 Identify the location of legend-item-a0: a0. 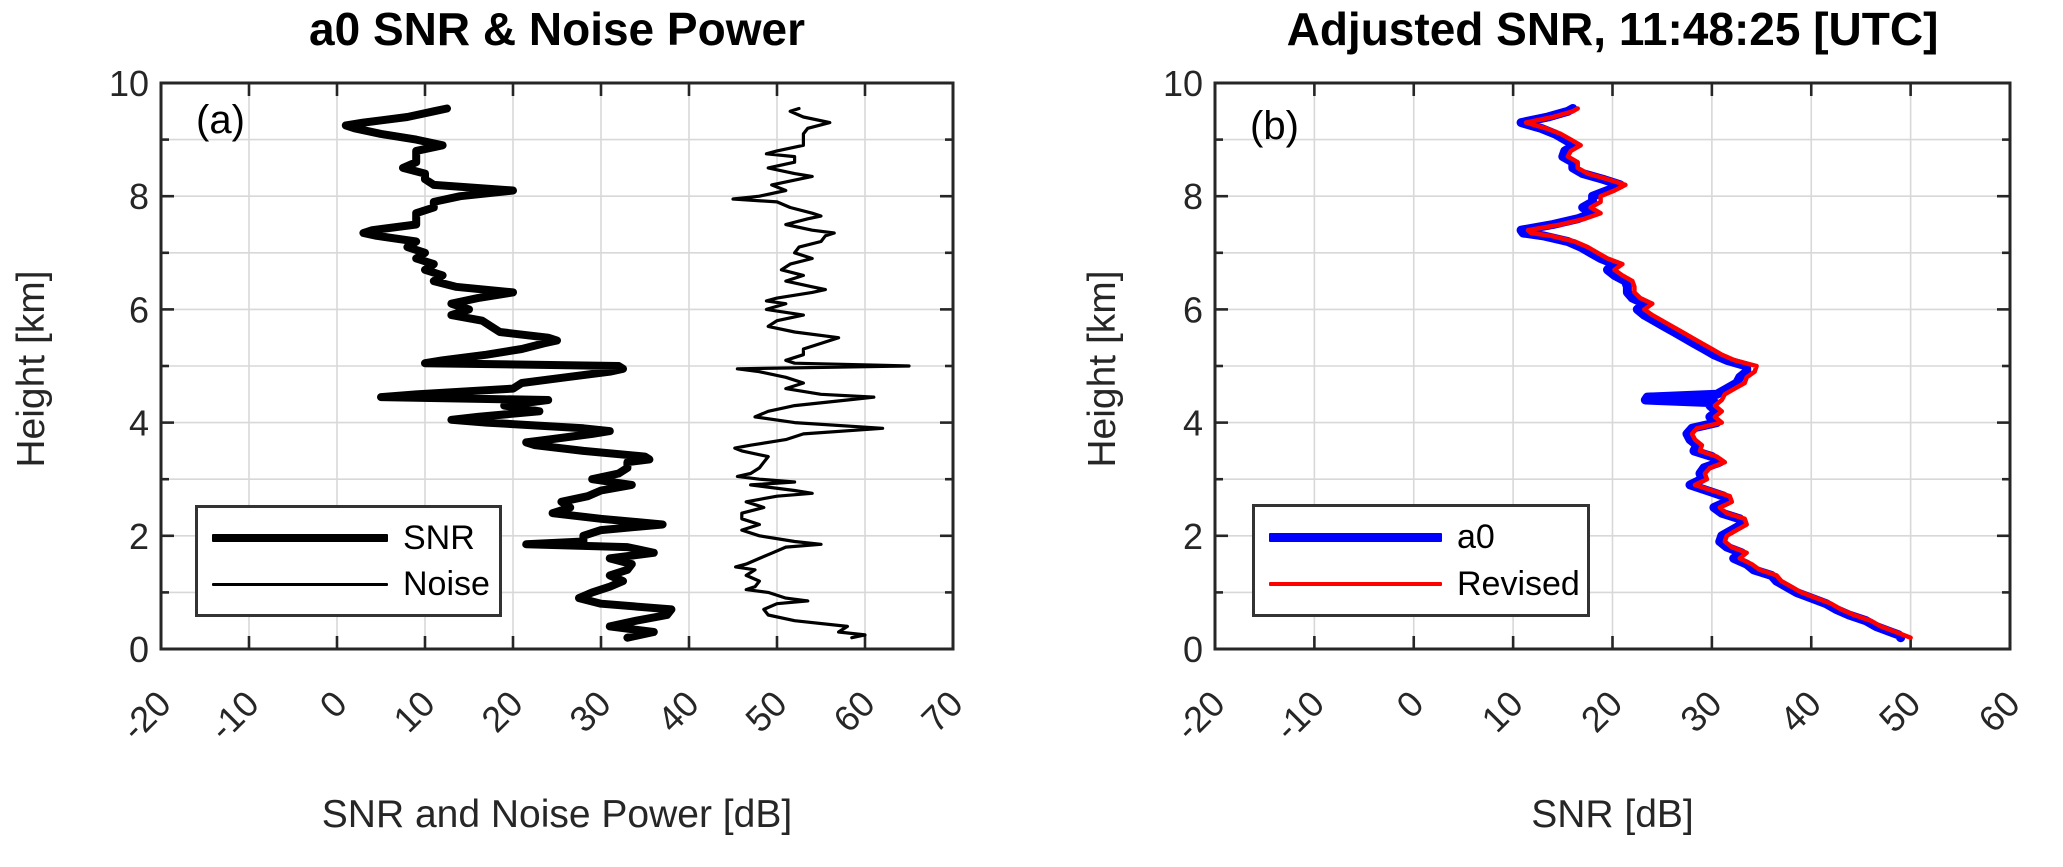
(1428, 537).